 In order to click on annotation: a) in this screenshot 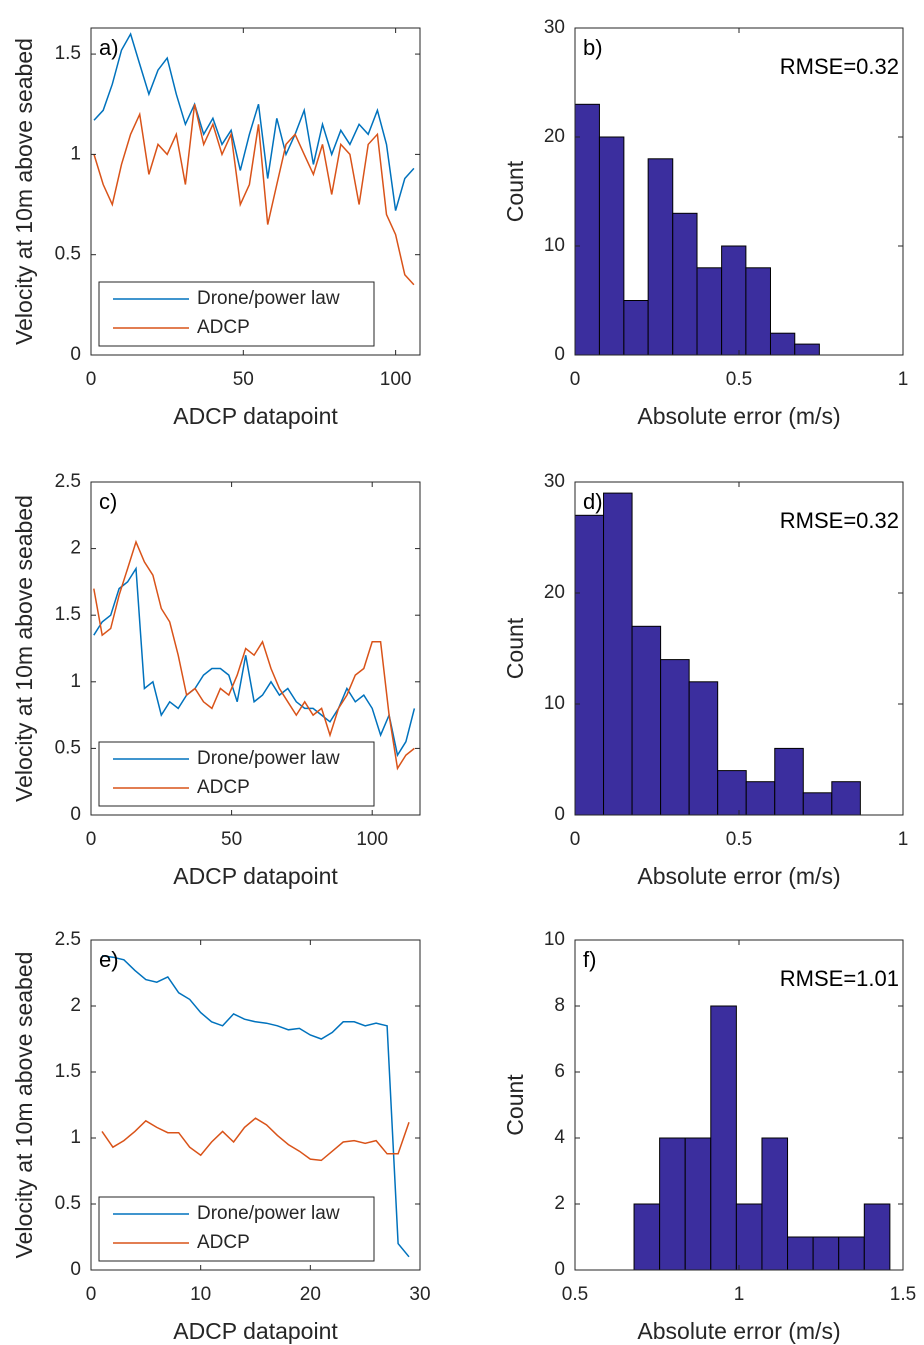, I will do `click(109, 47)`.